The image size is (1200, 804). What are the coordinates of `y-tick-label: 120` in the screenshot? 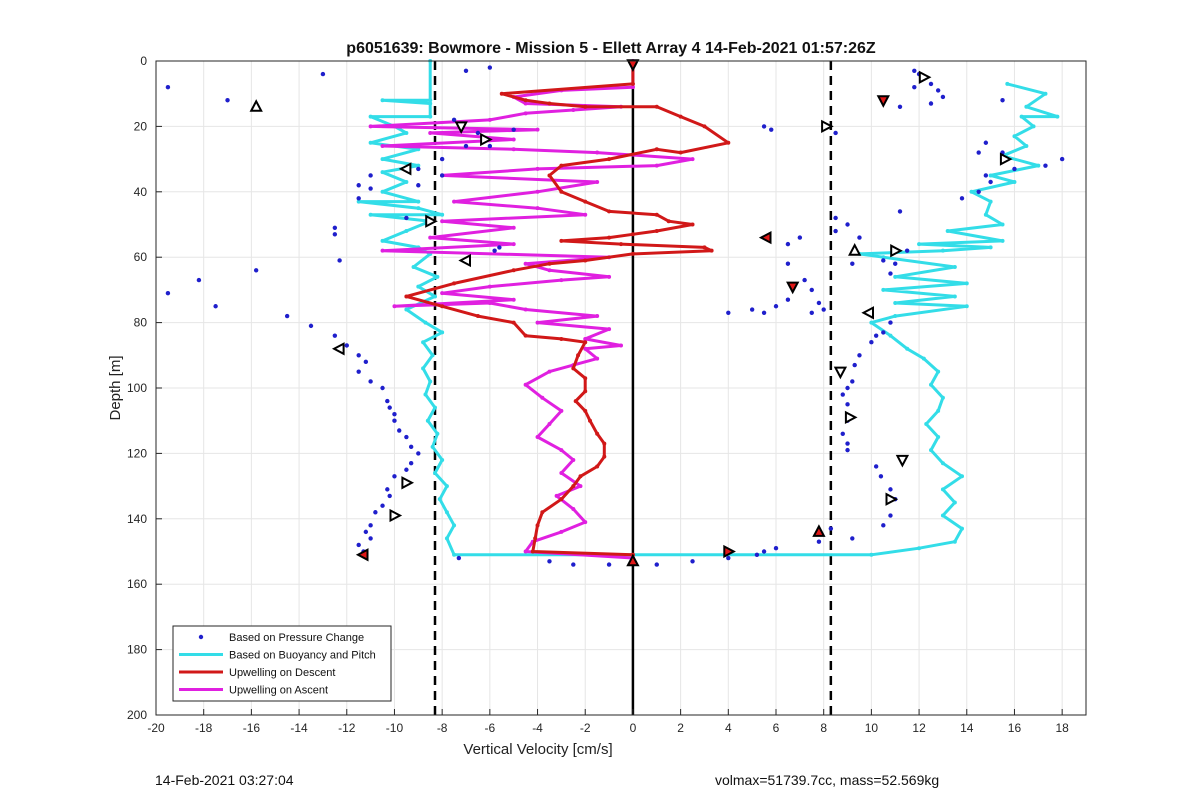 It's located at (137, 453).